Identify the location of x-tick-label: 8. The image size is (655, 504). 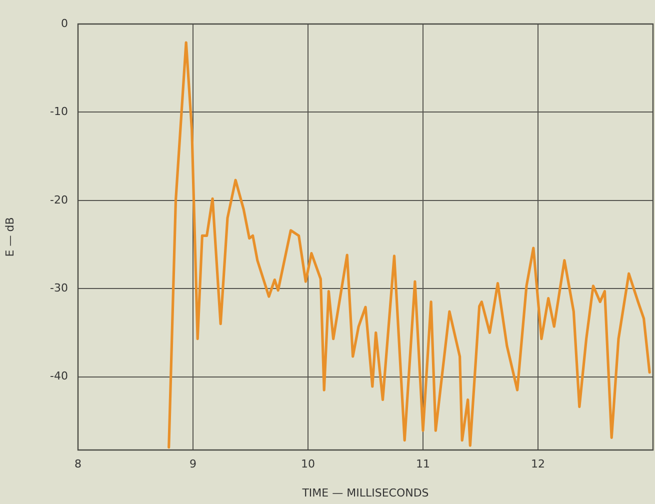
(78, 463).